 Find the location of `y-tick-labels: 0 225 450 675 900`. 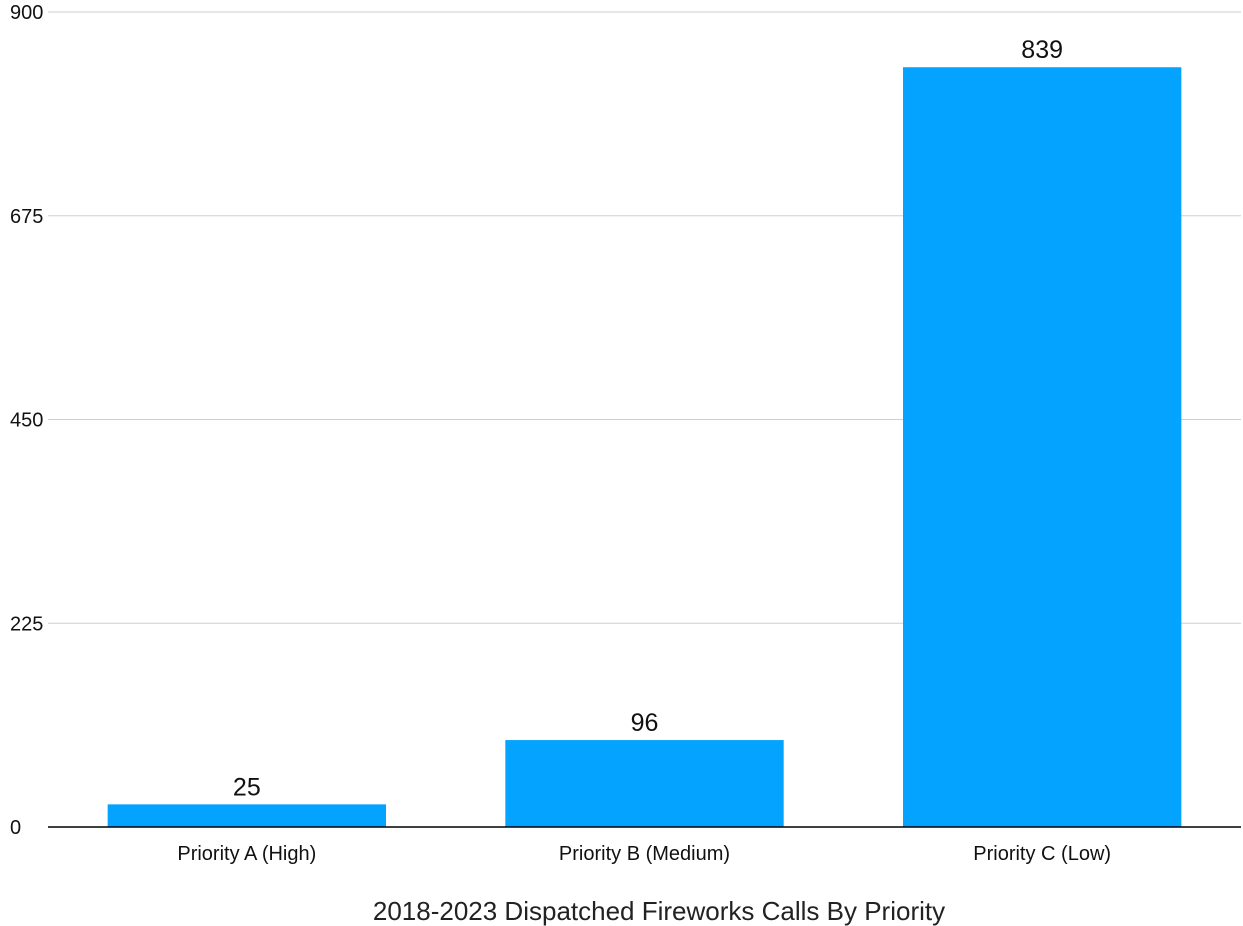

y-tick-labels: 0 225 450 675 900 is located at coordinates (26, 420).